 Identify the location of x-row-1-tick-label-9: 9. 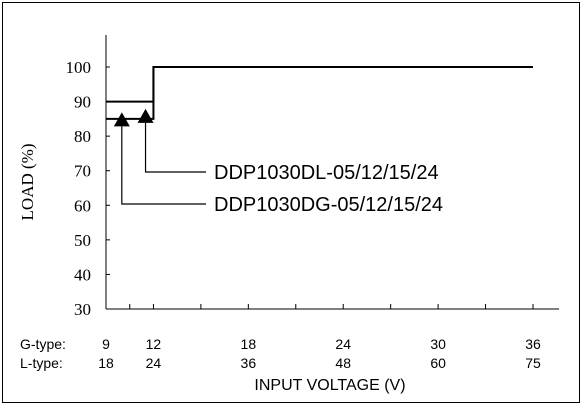
(106, 344).